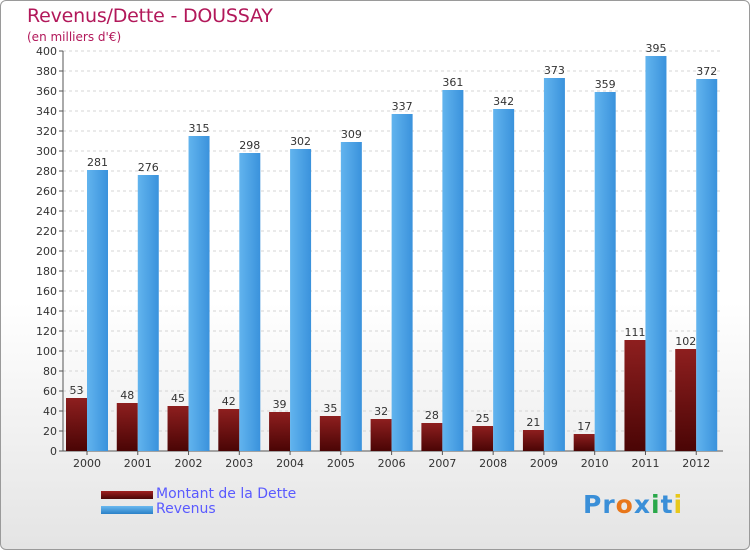 This screenshot has width=750, height=550. What do you see at coordinates (46, 351) in the screenshot?
I see `y-tick-label: 100` at bounding box center [46, 351].